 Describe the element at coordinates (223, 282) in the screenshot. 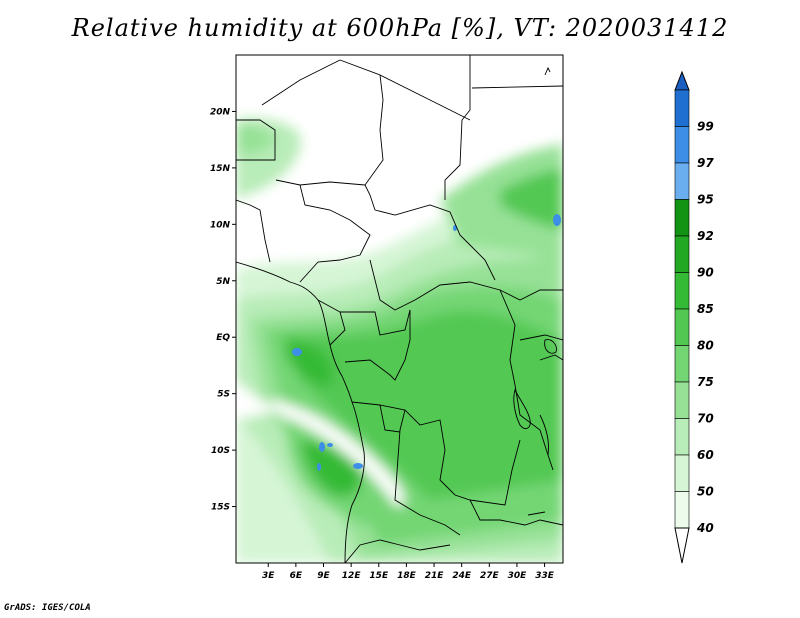

I see `lat-tick-label: 5N` at that location.